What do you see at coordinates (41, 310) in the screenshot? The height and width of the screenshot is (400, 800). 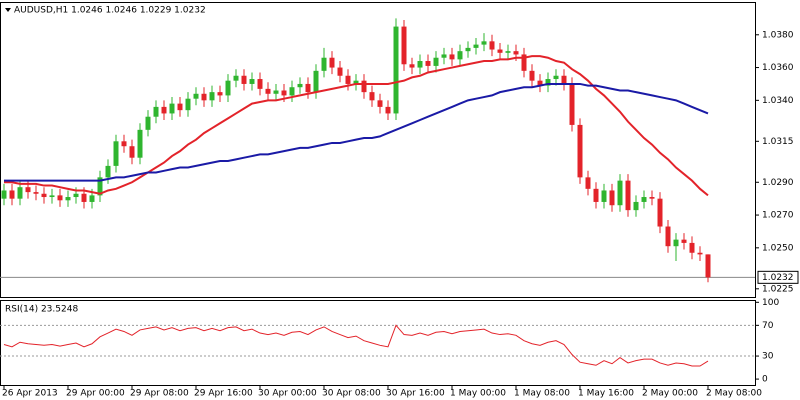 I see `rsi-title: RSI(14) 23.5248` at bounding box center [41, 310].